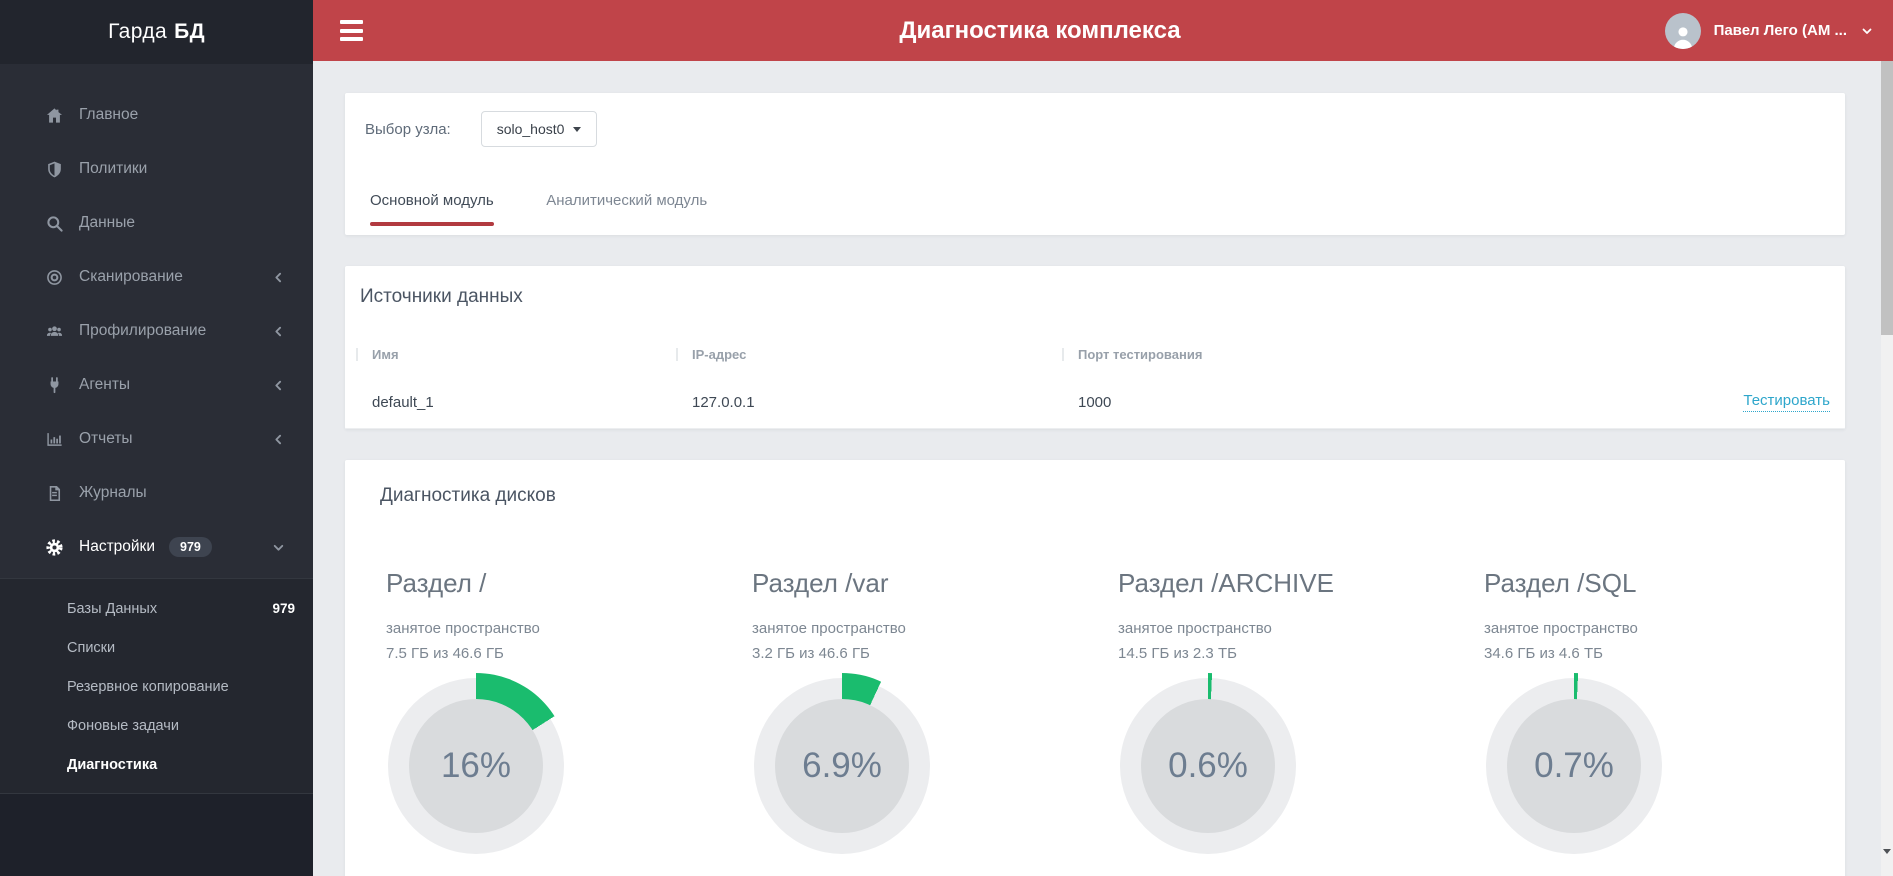  I want to click on gauge-percent: 16%, so click(476, 766).